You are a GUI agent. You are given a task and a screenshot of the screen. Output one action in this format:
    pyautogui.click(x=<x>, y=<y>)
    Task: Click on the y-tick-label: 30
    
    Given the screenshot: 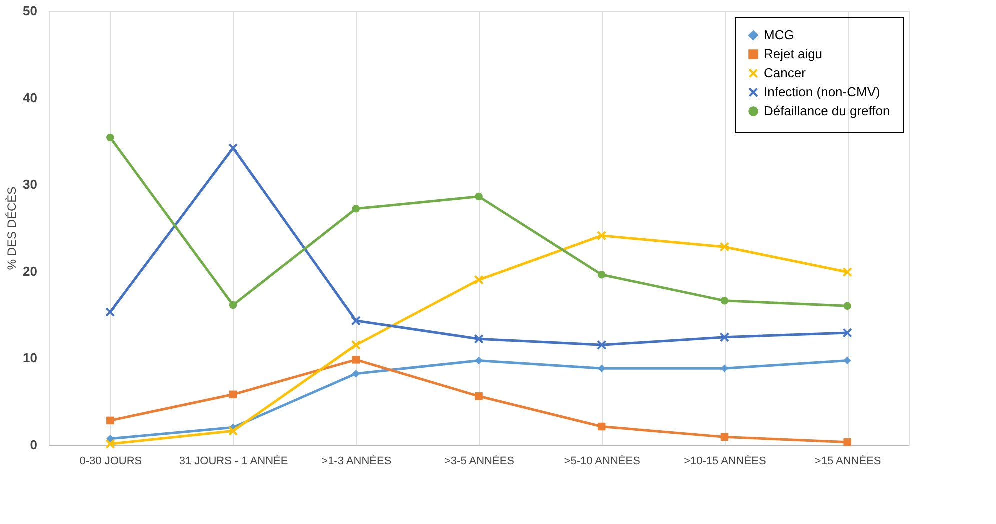 What is the action you would take?
    pyautogui.click(x=30, y=184)
    